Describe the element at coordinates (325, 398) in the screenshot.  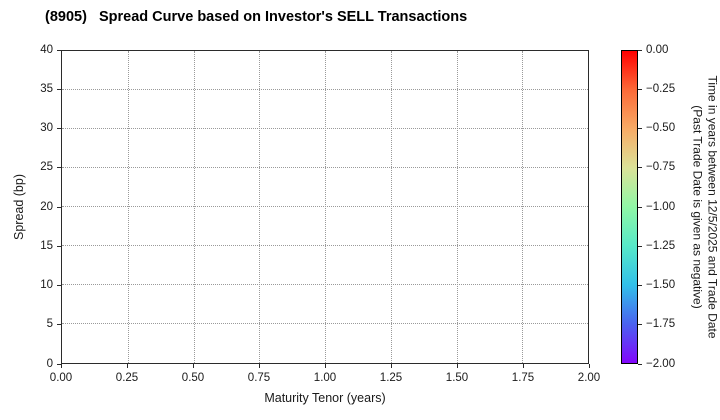
I see `x-axis-label: Maturity Tenor (years)` at that location.